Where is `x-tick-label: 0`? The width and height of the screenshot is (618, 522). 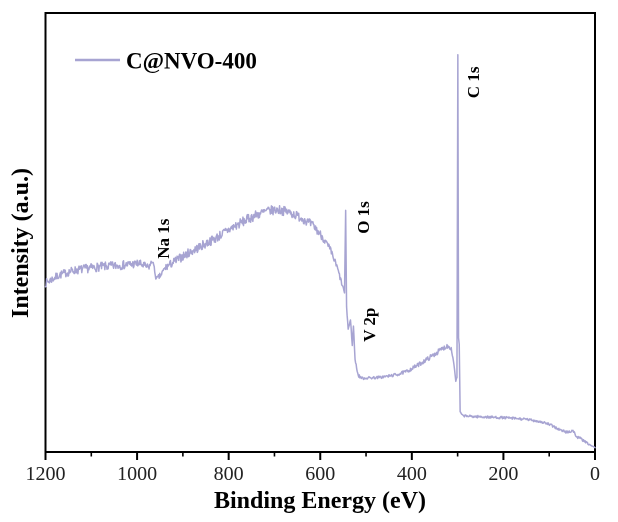 x-tick-label: 0 is located at coordinates (595, 474).